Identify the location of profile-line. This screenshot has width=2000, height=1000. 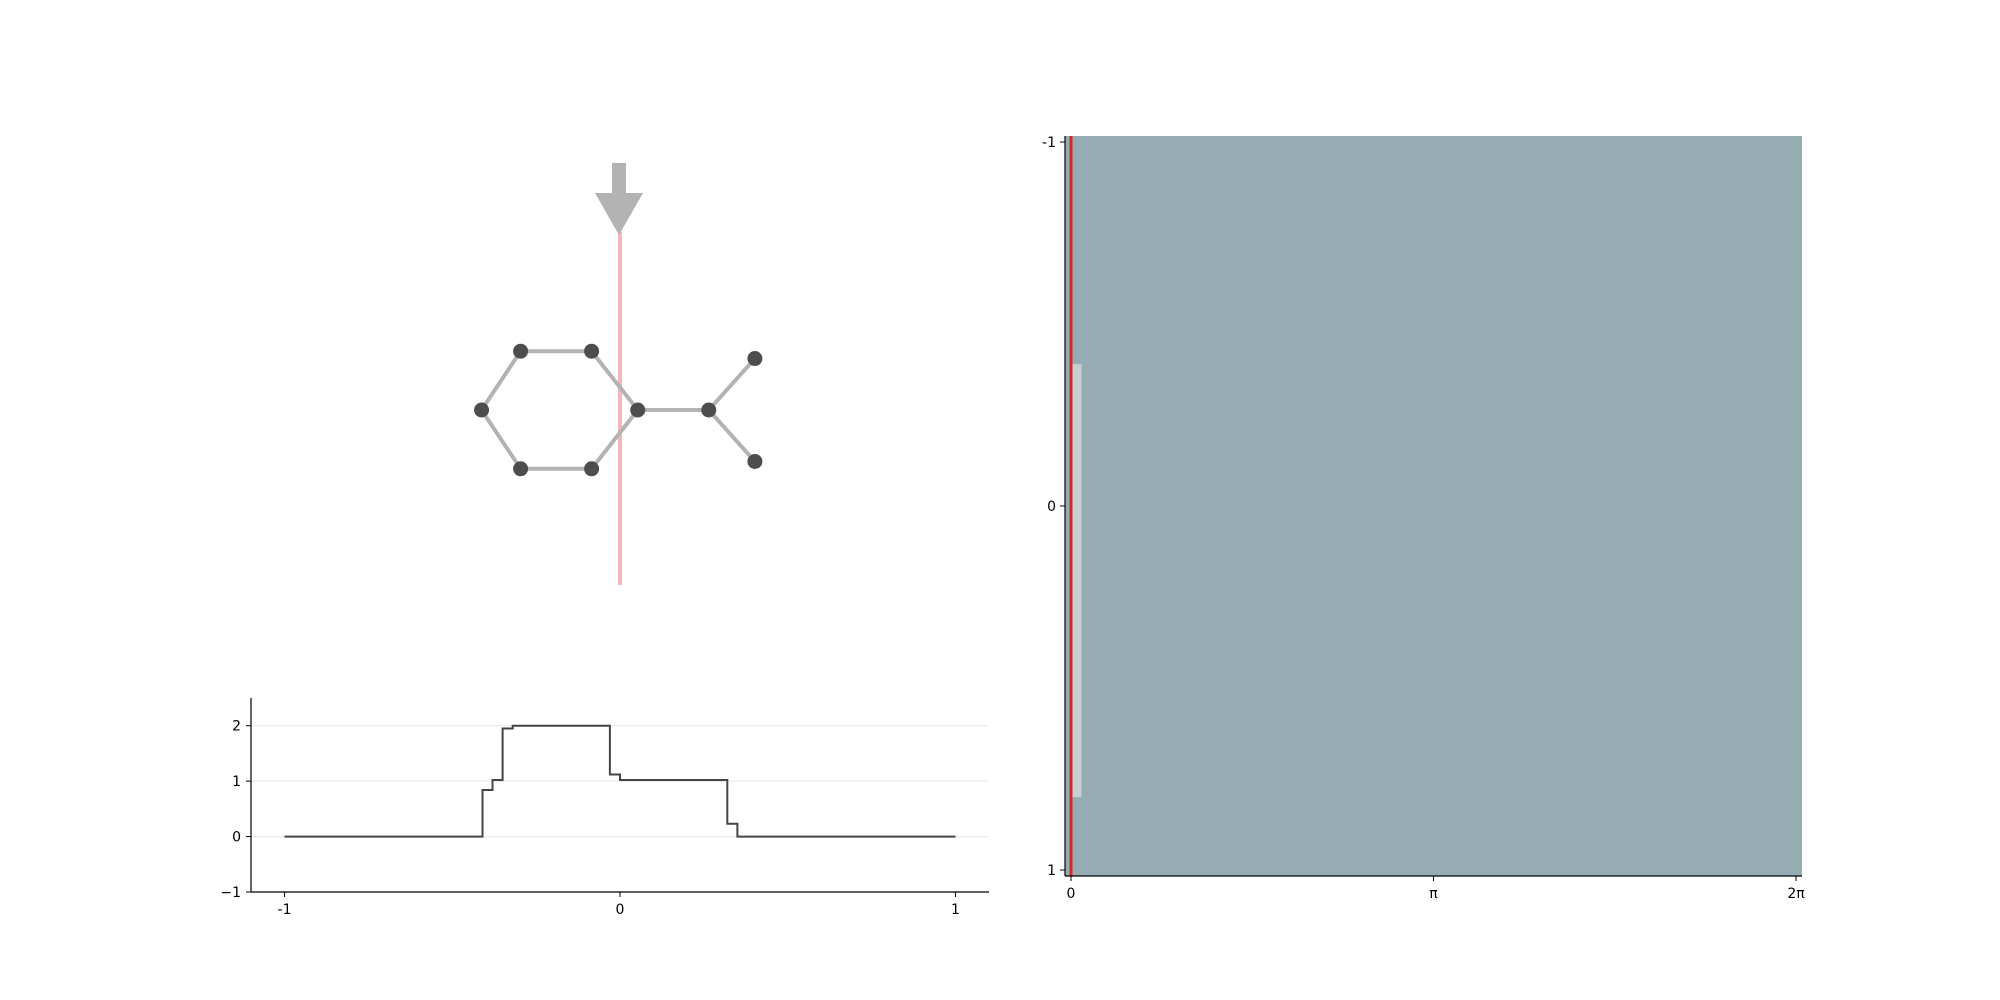
(620, 781).